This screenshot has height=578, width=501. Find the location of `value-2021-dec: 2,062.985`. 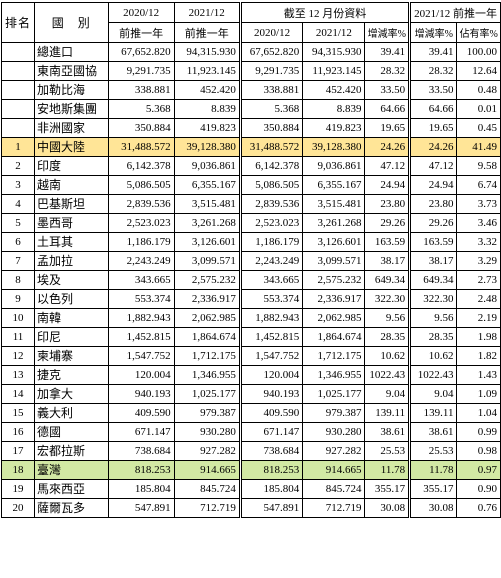

value-2021-dec: 2,062.985 is located at coordinates (334, 318).